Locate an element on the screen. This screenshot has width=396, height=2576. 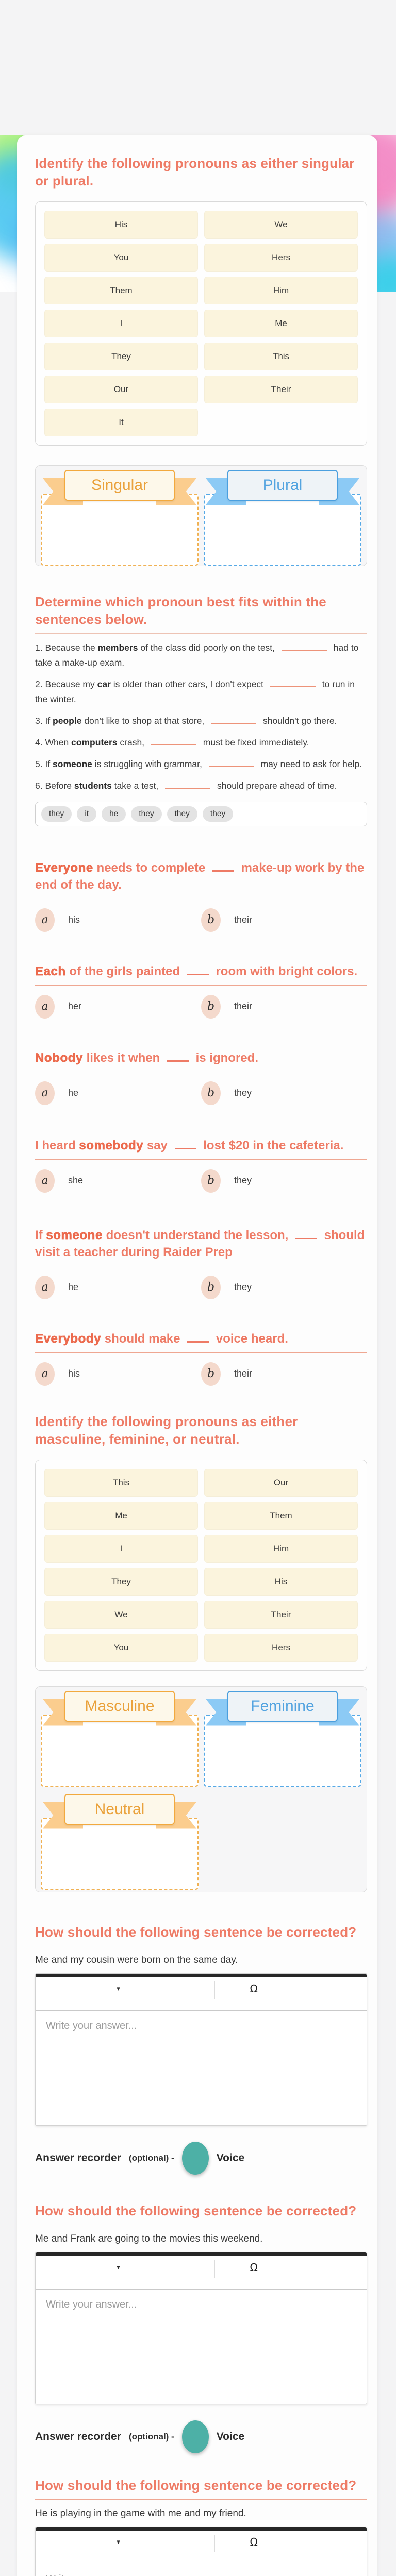
masculine-ribbon: Masculine is located at coordinates (119, 1708).